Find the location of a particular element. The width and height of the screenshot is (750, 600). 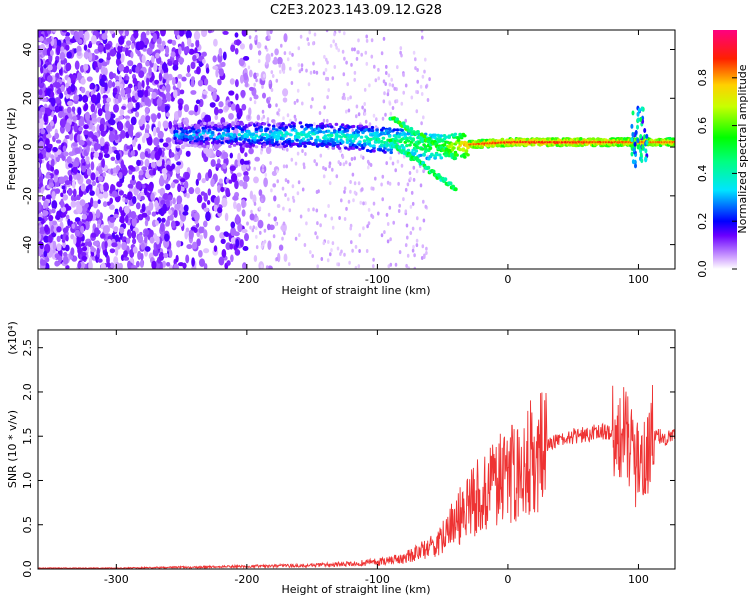

heatmap-cell-2081 is located at coordinates (40, 219).